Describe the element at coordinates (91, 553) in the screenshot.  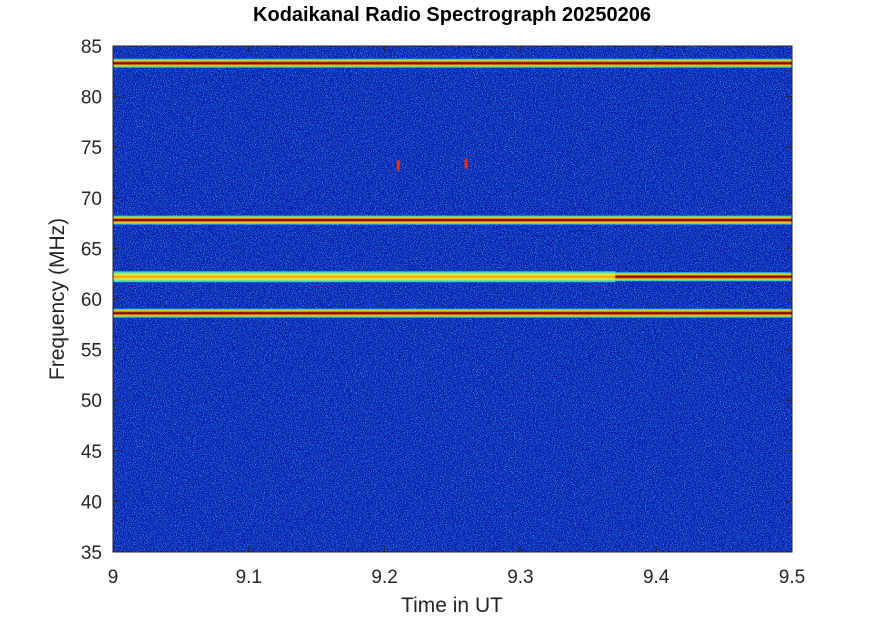
I see `y-tick-label: 35` at that location.